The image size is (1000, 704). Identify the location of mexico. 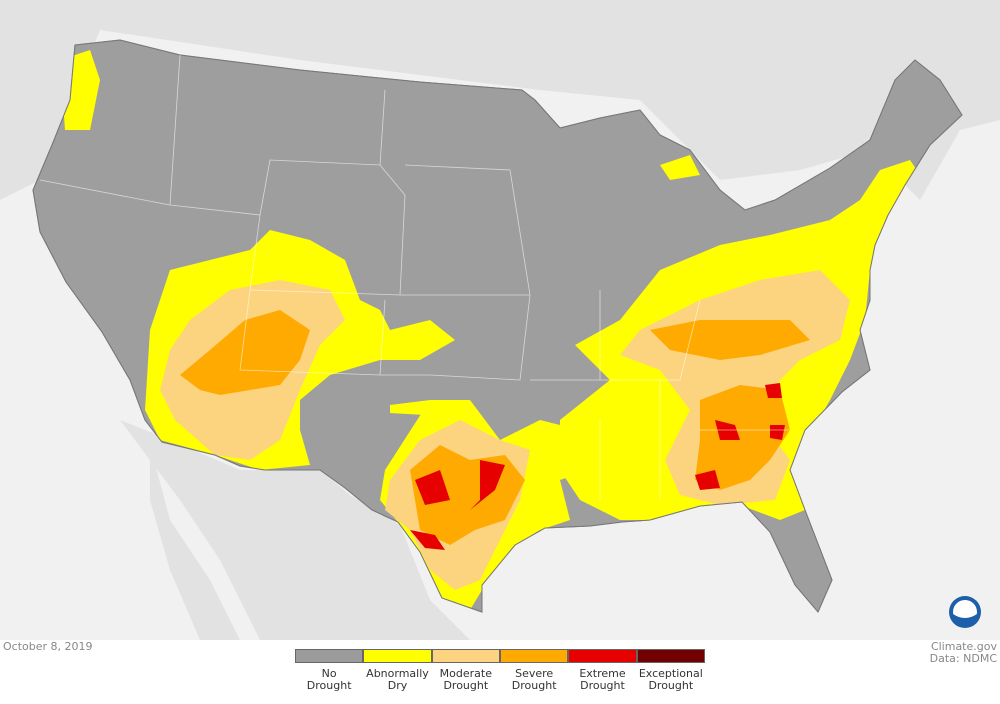
(295, 530).